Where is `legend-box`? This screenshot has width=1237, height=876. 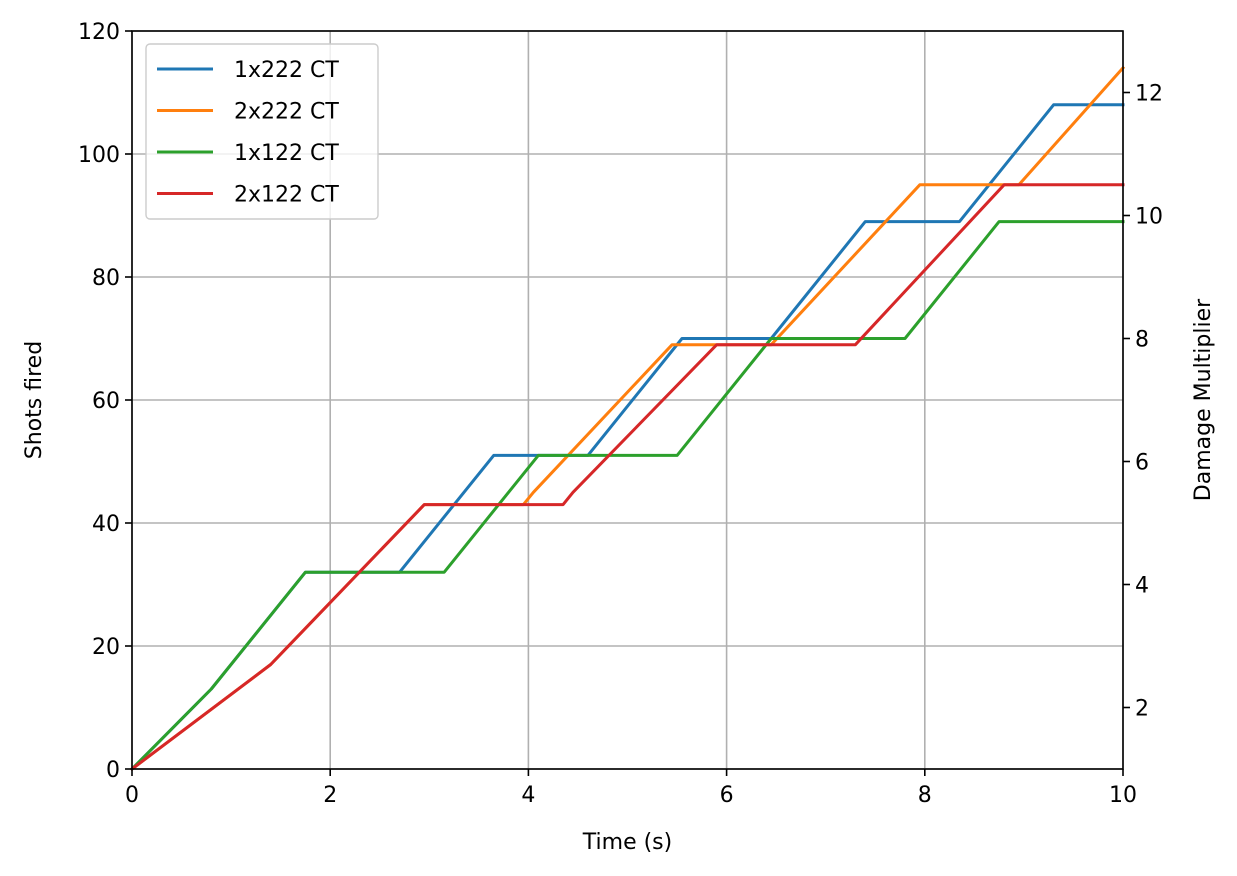
legend-box is located at coordinates (262, 131).